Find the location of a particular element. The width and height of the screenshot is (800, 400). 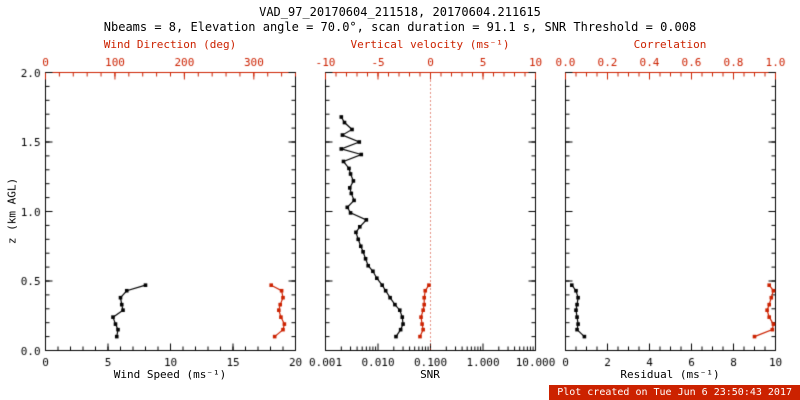

correlation-axis-label: Correlation is located at coordinates (670, 44).